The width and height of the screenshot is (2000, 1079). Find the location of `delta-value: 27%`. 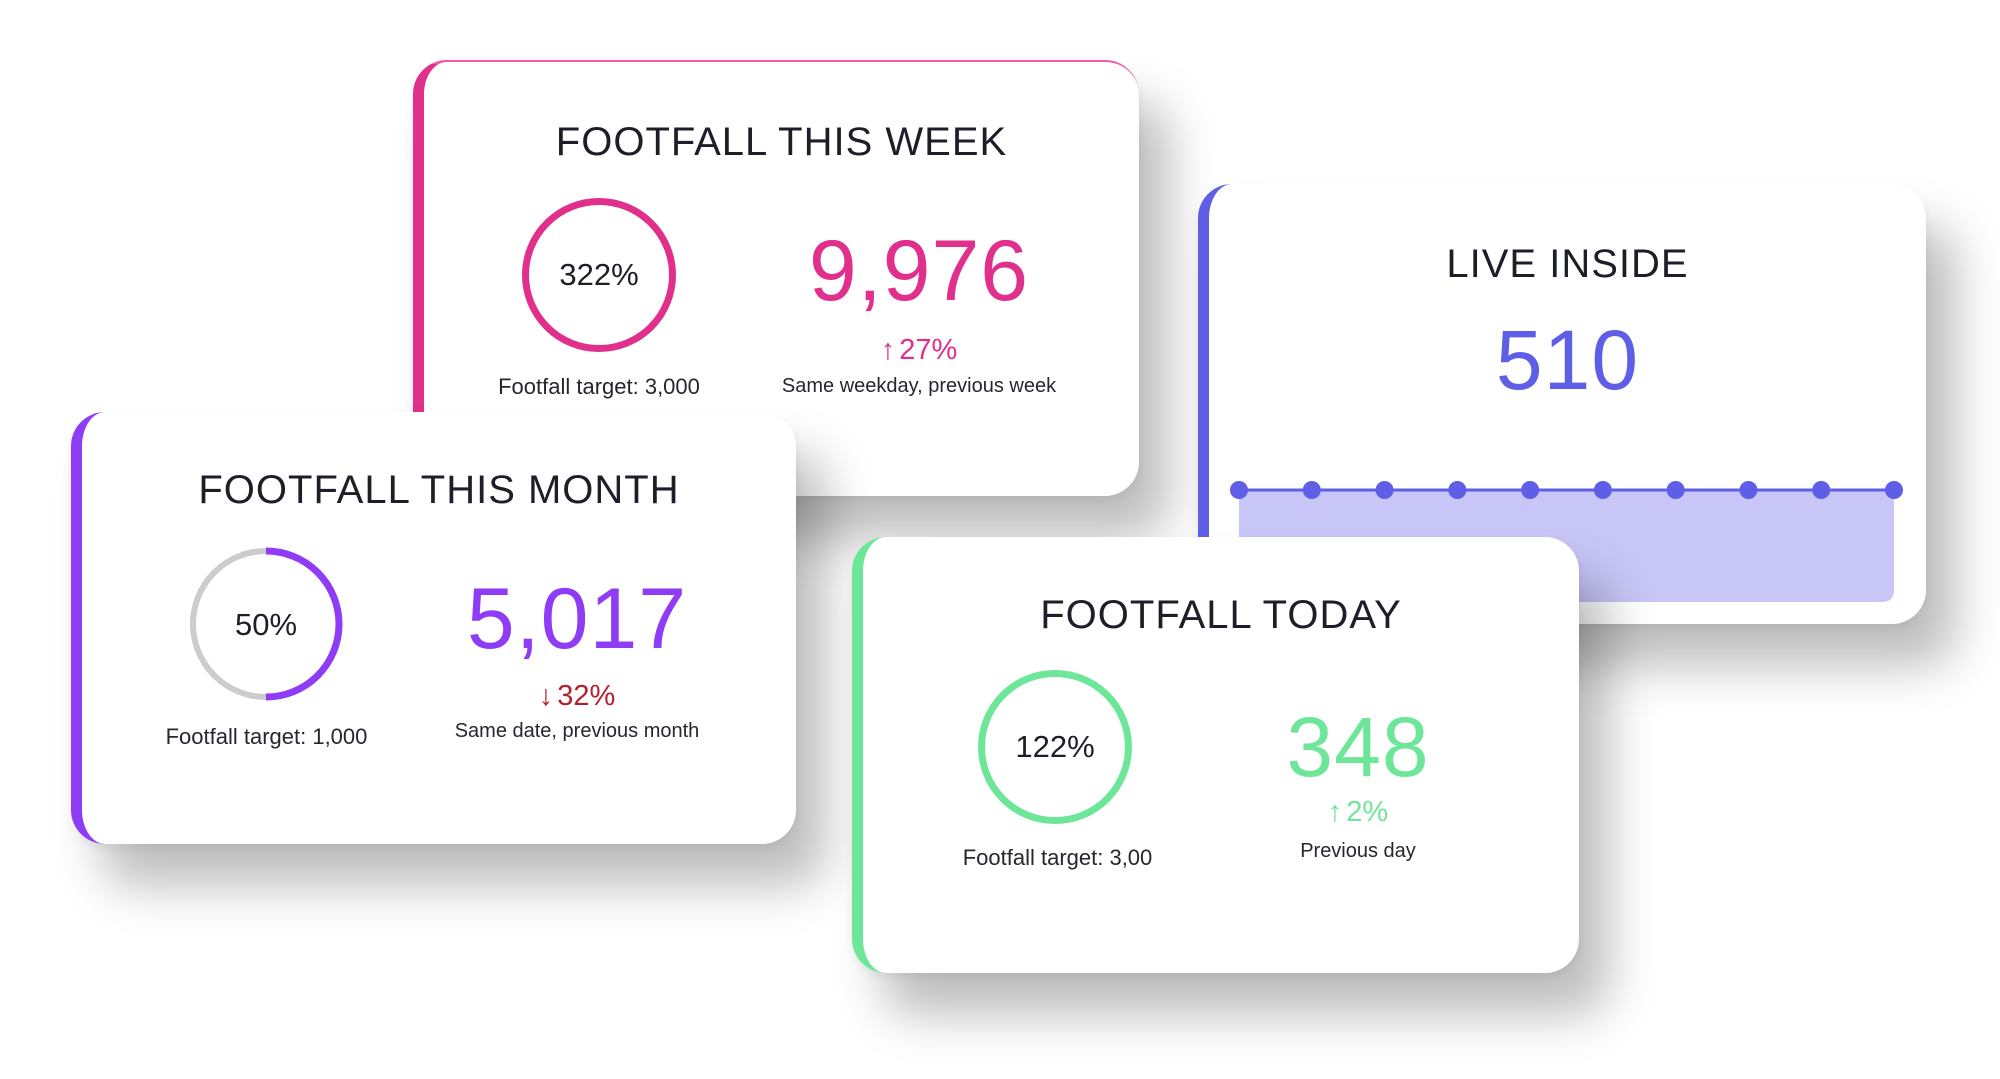

delta-value: 27% is located at coordinates (928, 350).